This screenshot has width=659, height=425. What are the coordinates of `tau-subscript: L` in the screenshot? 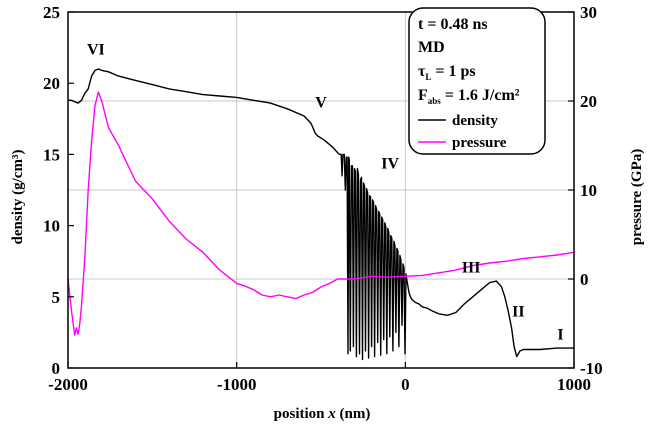 It's located at (428, 77).